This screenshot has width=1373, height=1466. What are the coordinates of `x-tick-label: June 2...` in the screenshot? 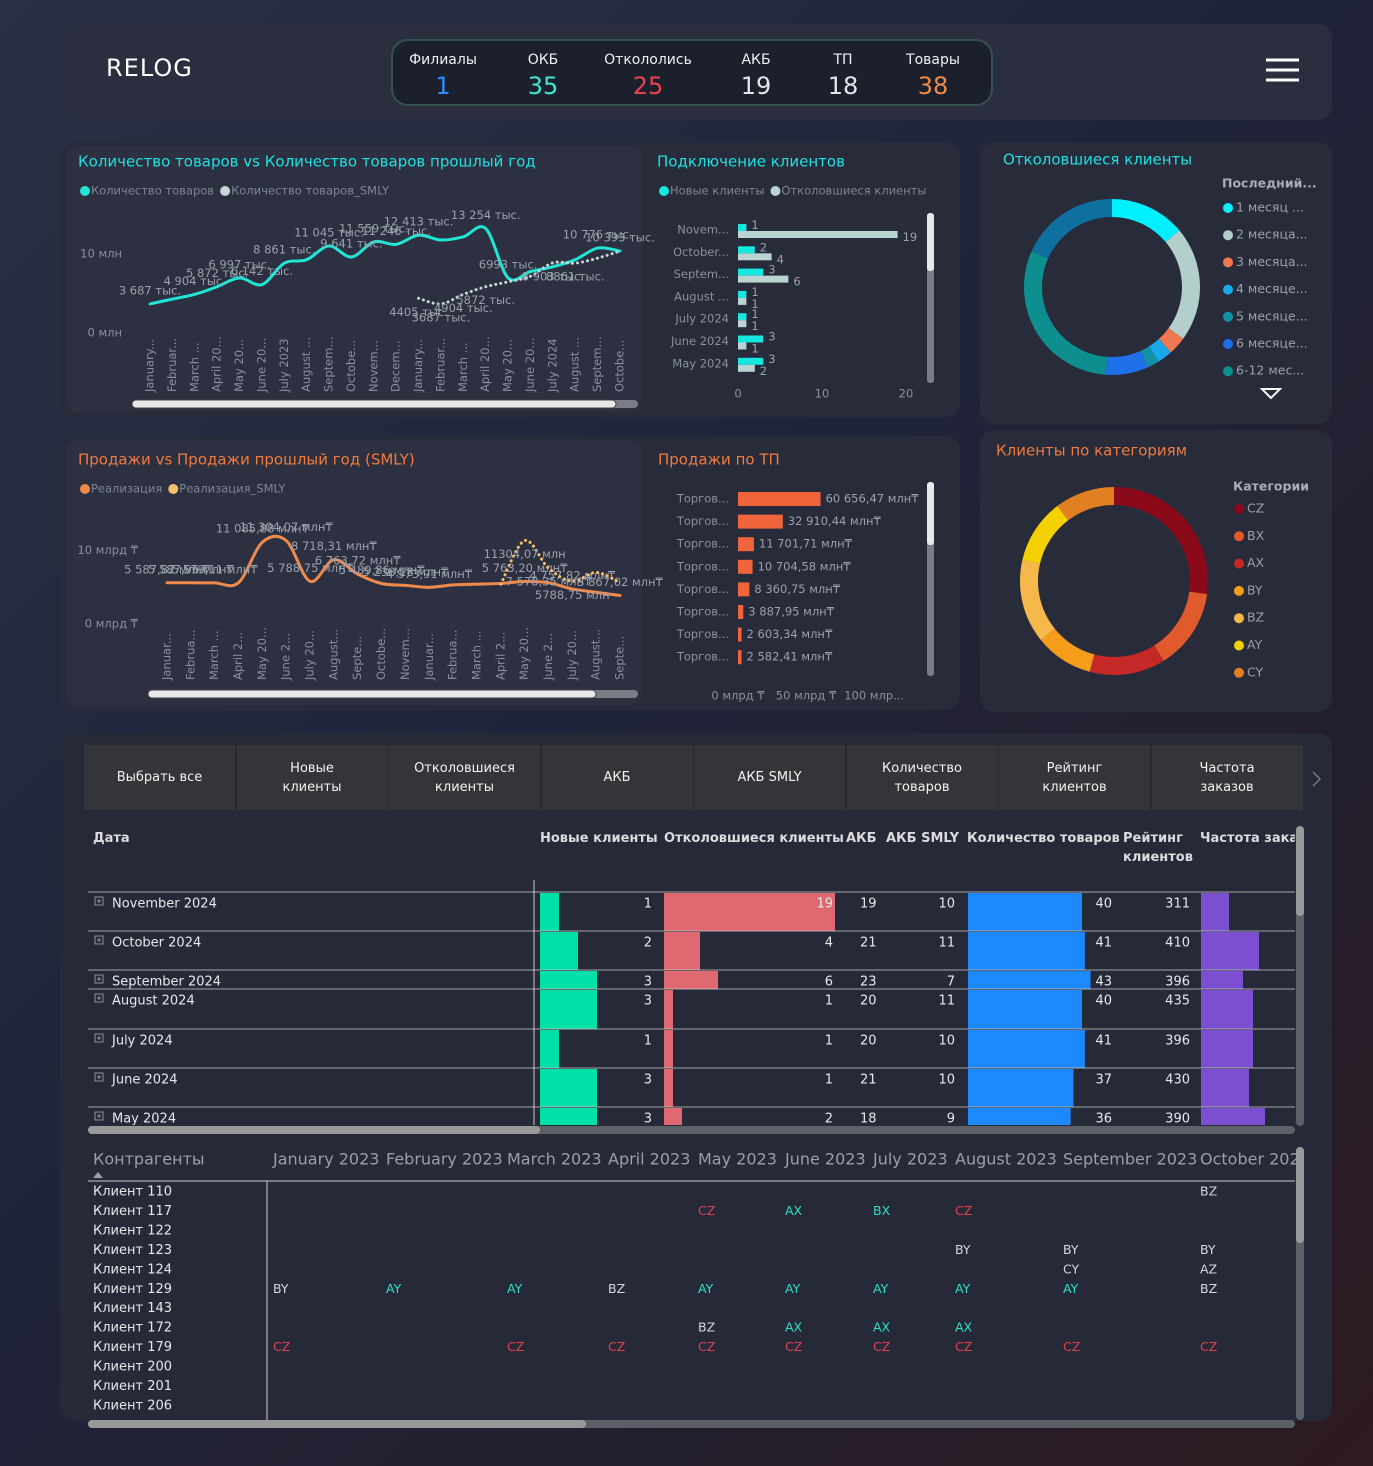 It's located at (548, 657).